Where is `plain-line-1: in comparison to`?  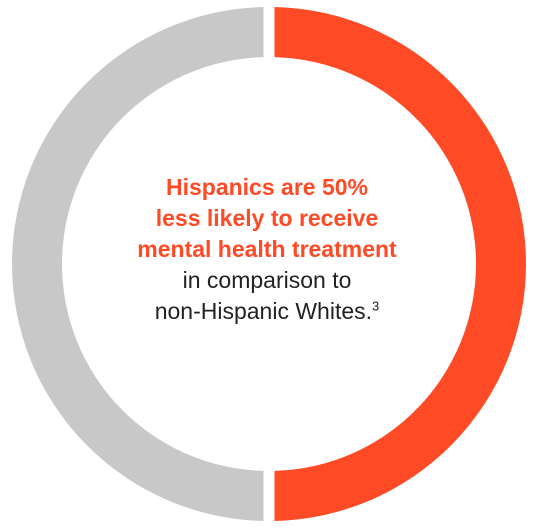
plain-line-1: in comparison to is located at coordinates (267, 280).